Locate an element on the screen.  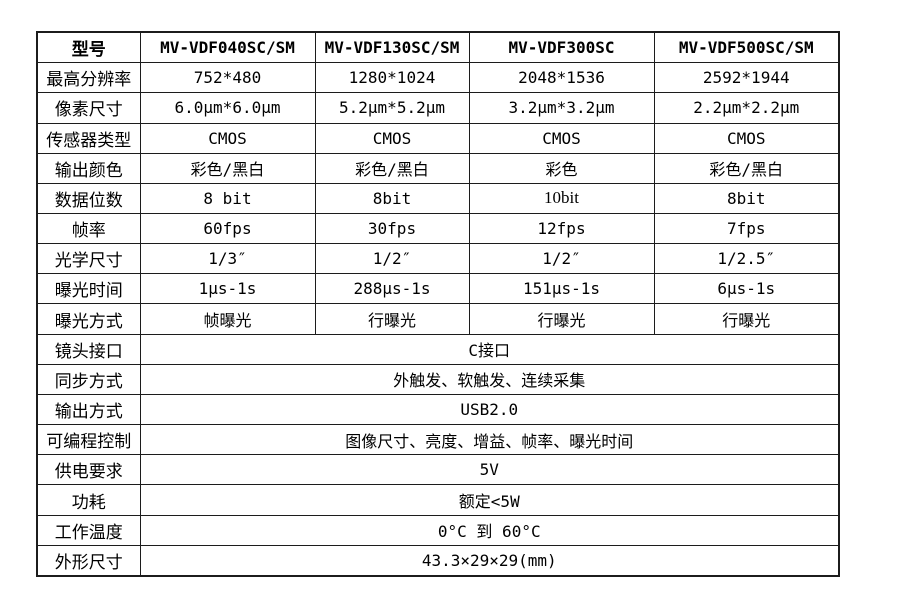
table-row: 功耗 额定<5W is located at coordinates (438, 500).